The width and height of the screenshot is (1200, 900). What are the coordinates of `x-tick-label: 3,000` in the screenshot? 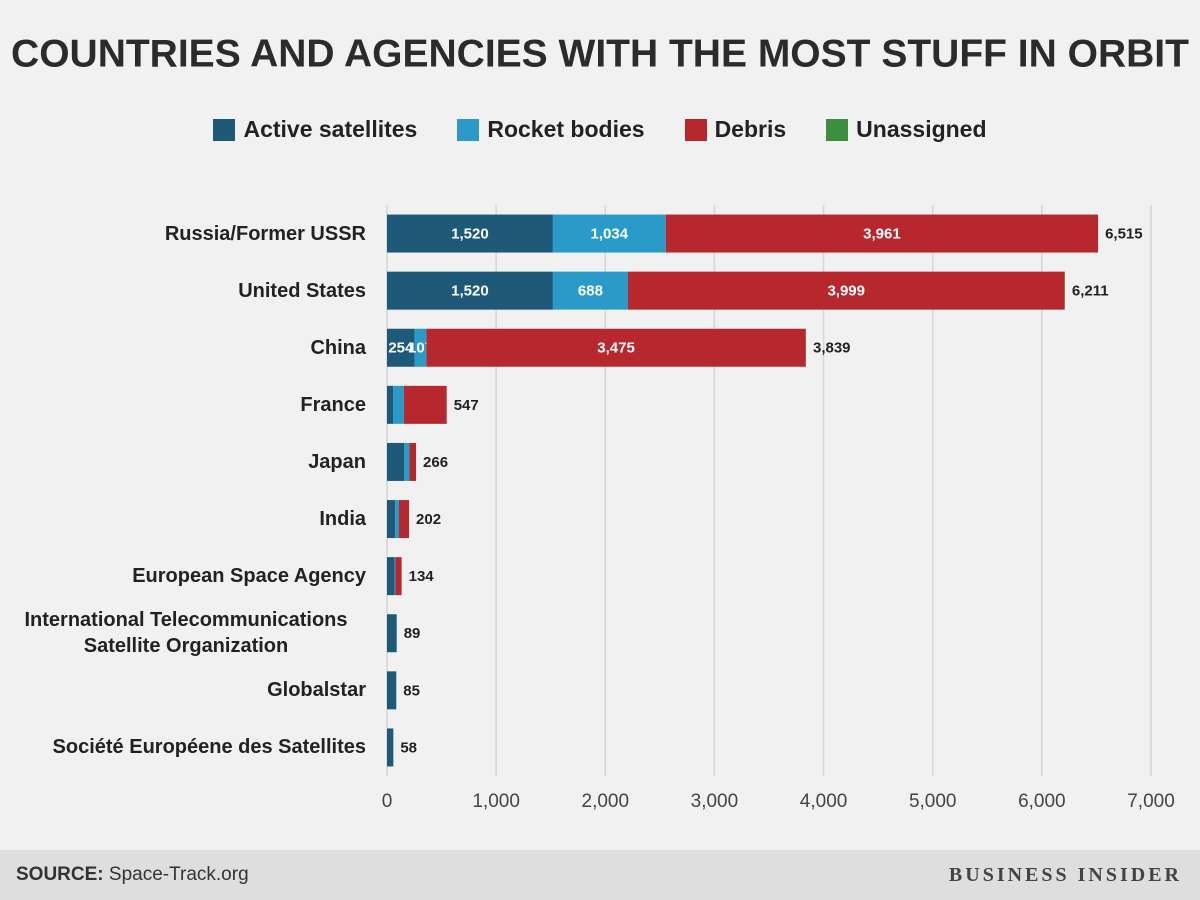 It's located at (715, 801).